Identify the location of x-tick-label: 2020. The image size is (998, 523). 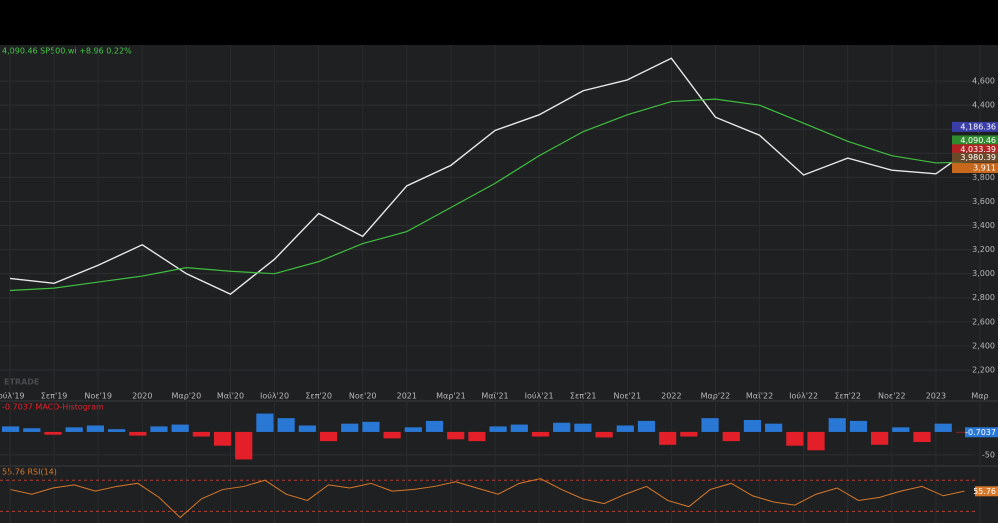
(142, 396).